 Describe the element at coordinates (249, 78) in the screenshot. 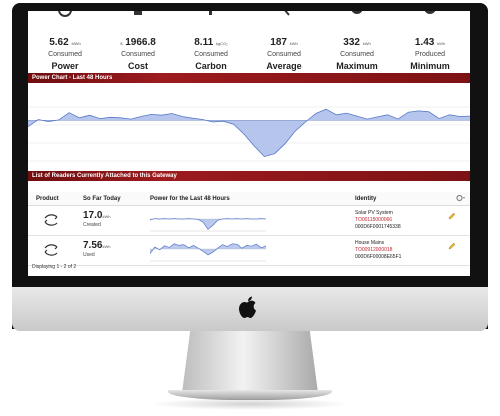

I see `power-chart-header: Power Chart - Last 48 Hours` at that location.